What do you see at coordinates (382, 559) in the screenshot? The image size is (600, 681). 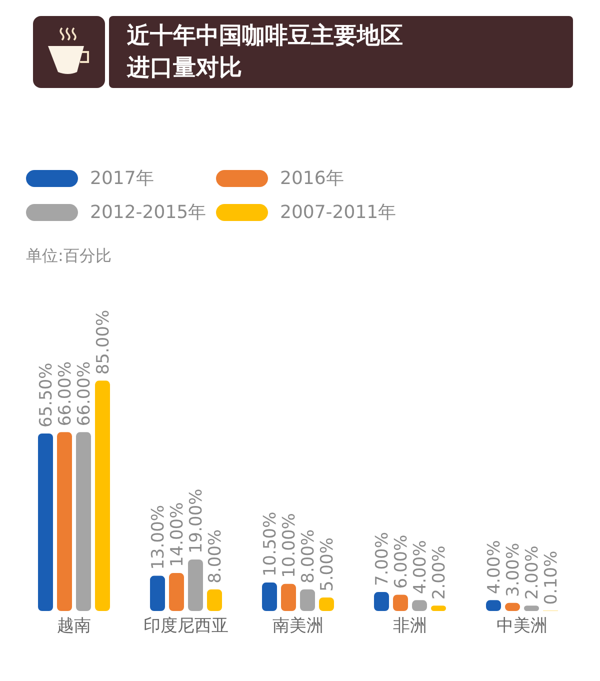 I see `data-label: 7.00%` at bounding box center [382, 559].